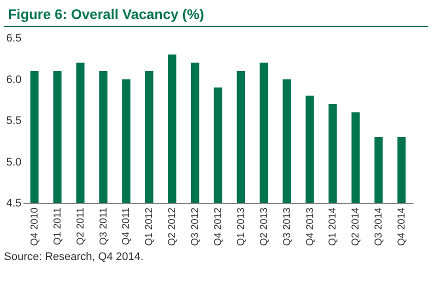 This screenshot has height=297, width=436. Describe the element at coordinates (14, 80) in the screenshot. I see `y-tick-label: 6.0` at that location.